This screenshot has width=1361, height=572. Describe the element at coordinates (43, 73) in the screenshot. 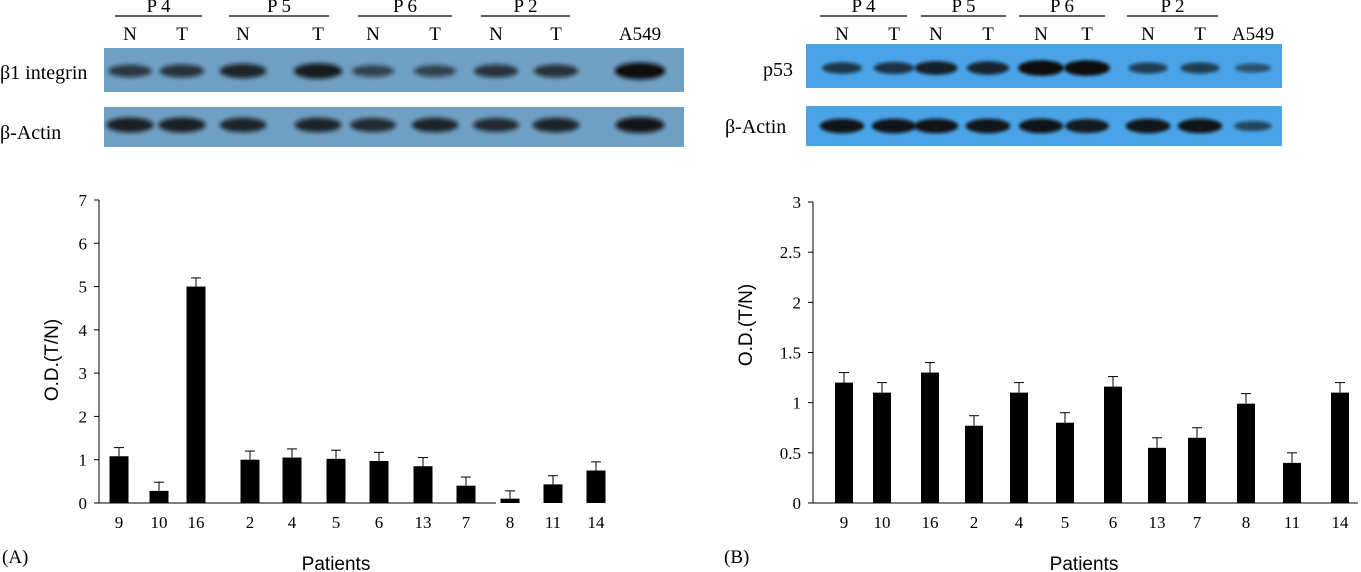

I see `blot-a-protein-label: β1 integrin` at that location.